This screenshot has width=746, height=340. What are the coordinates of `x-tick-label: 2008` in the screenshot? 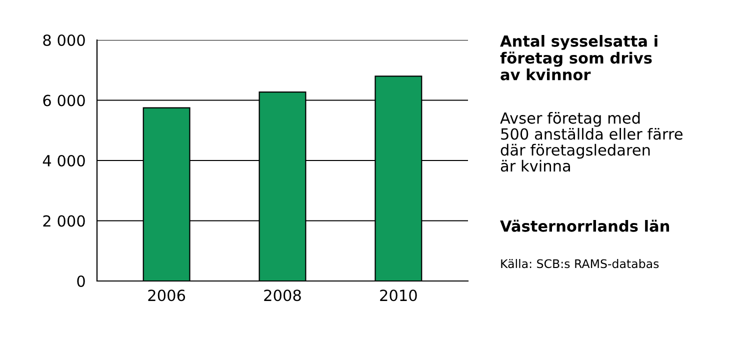 It's located at (282, 296).